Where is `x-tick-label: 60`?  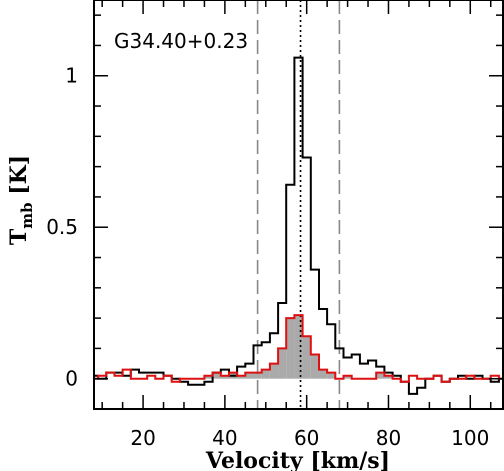 x-tick-label: 60 is located at coordinates (306, 438).